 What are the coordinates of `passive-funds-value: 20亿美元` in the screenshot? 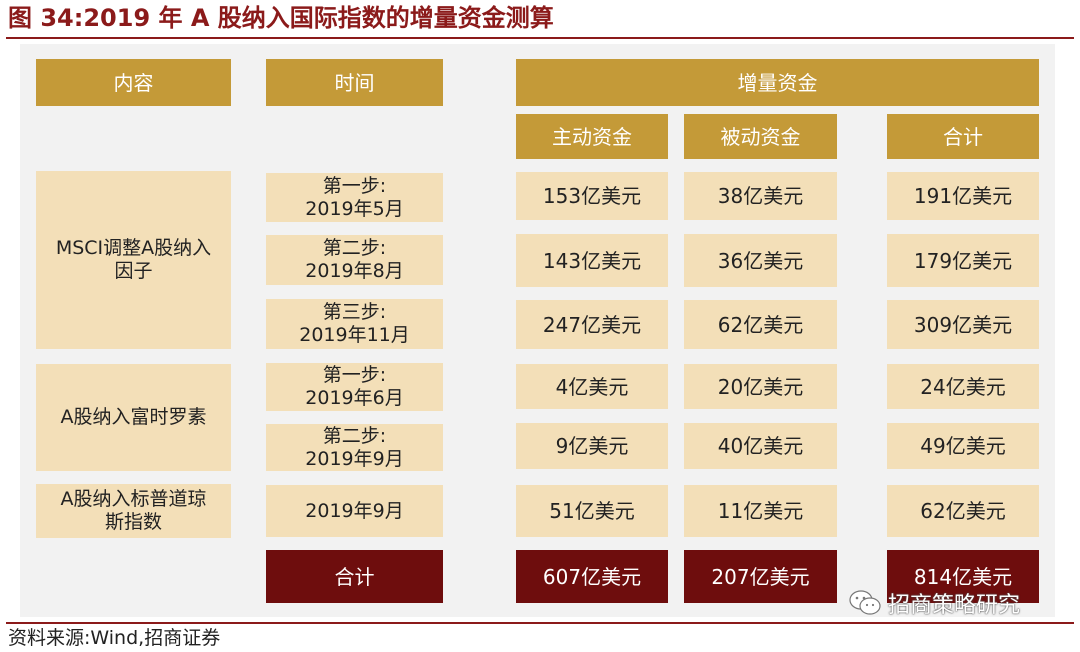 It's located at (760, 386).